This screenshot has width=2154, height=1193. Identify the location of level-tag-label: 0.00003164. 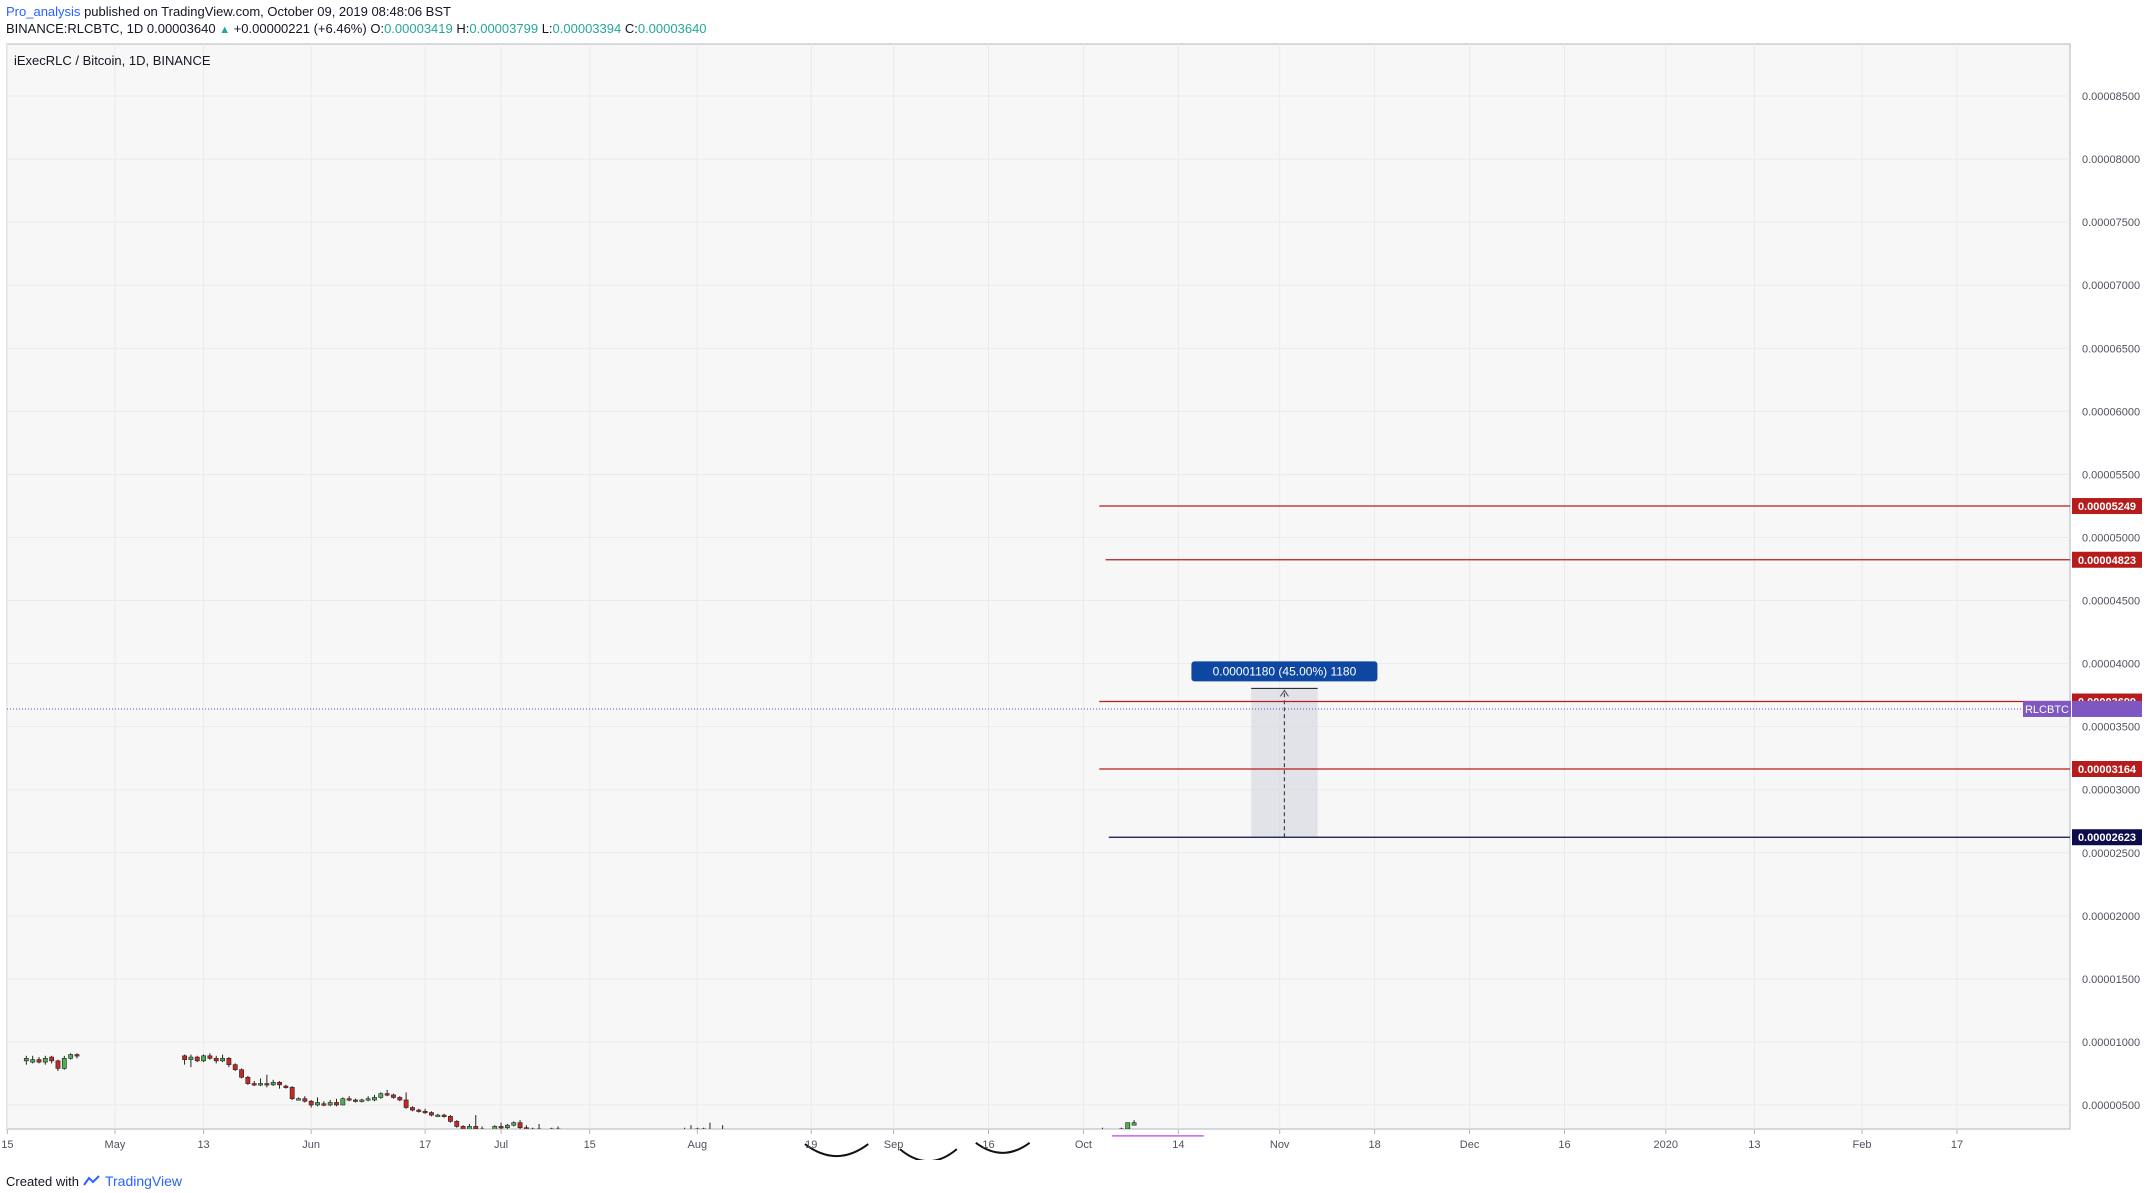
(2107, 770).